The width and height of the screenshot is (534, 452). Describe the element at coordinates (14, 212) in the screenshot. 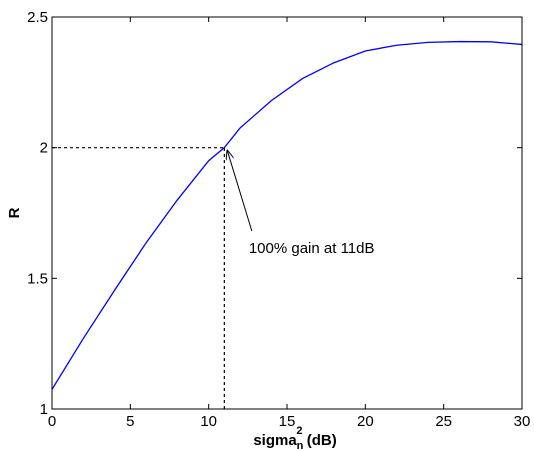

I see `y-axis-label: R` at that location.